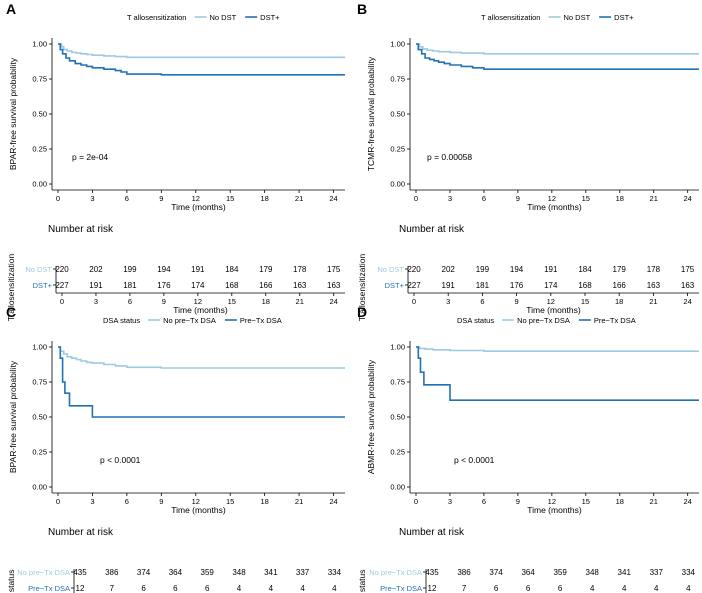 This screenshot has height=593, width=702. What do you see at coordinates (13, 416) in the screenshot?
I see `y-axis-label: BPAR-free survival probability` at bounding box center [13, 416].